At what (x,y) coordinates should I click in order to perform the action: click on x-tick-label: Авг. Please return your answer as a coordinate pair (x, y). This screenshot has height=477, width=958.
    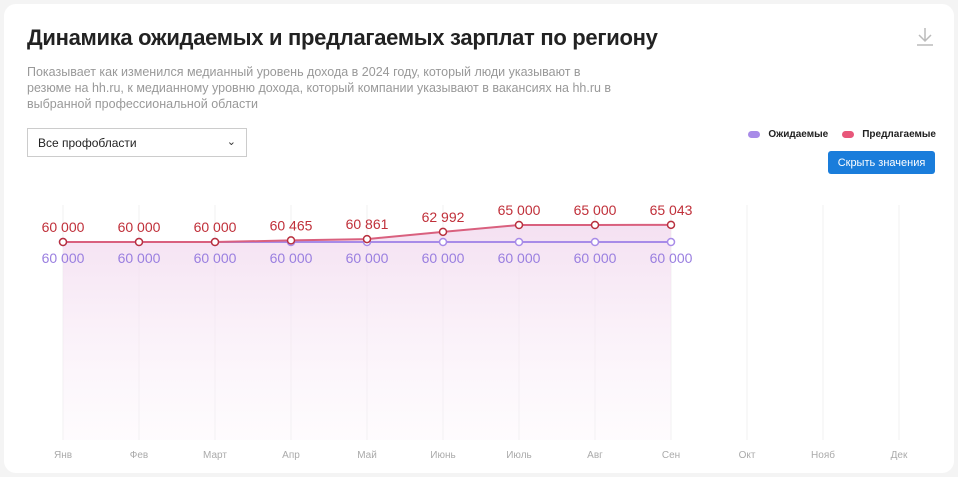
    Looking at the image, I should click on (595, 455).